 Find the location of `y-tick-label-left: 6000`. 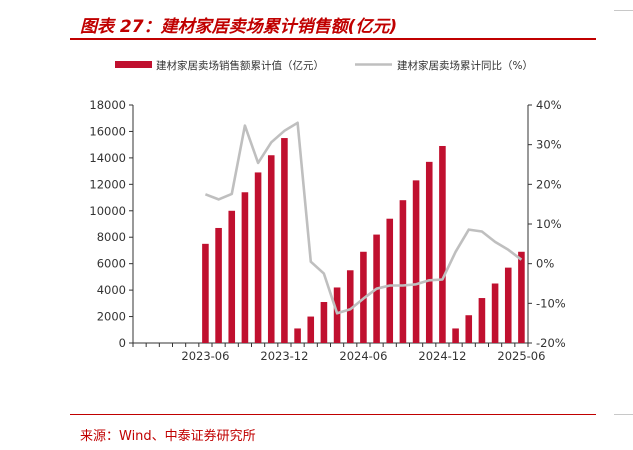

y-tick-label-left: 6000 is located at coordinates (111, 264).